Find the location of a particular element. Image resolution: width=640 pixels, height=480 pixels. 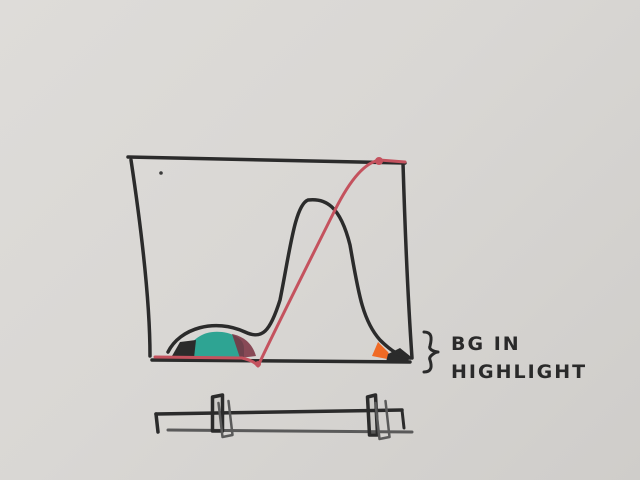

tone-curve-point-top is located at coordinates (379, 161).